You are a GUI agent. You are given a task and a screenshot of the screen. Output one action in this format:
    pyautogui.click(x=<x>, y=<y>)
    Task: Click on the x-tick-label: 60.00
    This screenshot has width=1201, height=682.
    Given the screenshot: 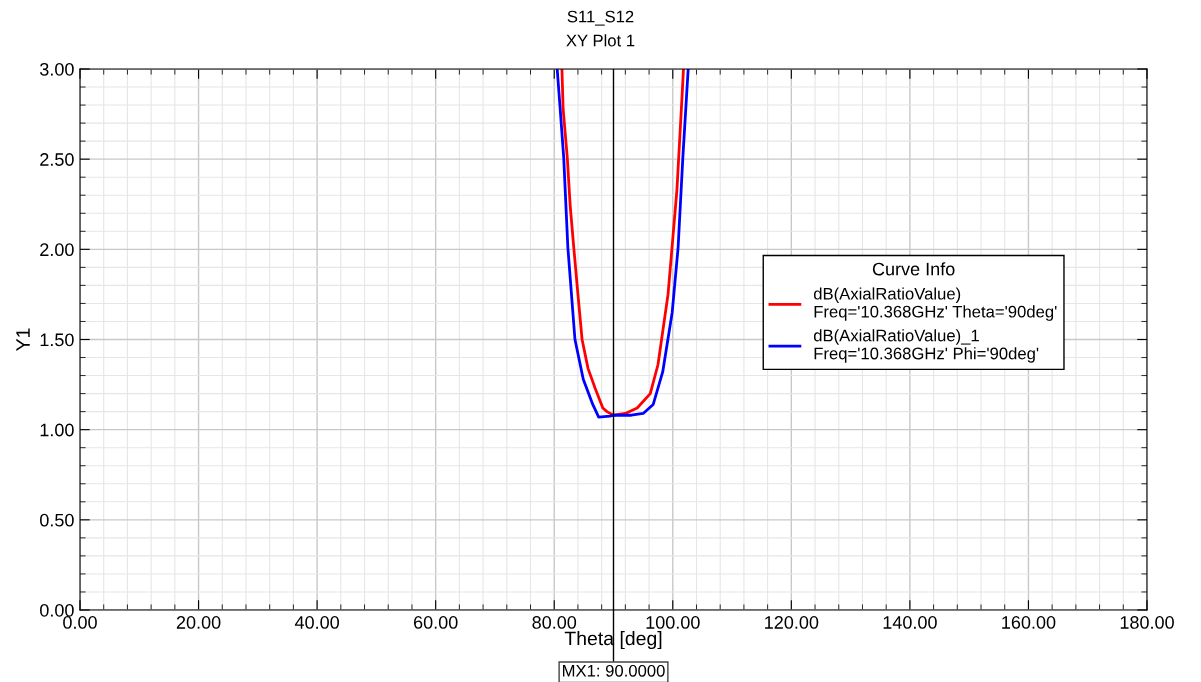 What is the action you would take?
    pyautogui.click(x=435, y=622)
    